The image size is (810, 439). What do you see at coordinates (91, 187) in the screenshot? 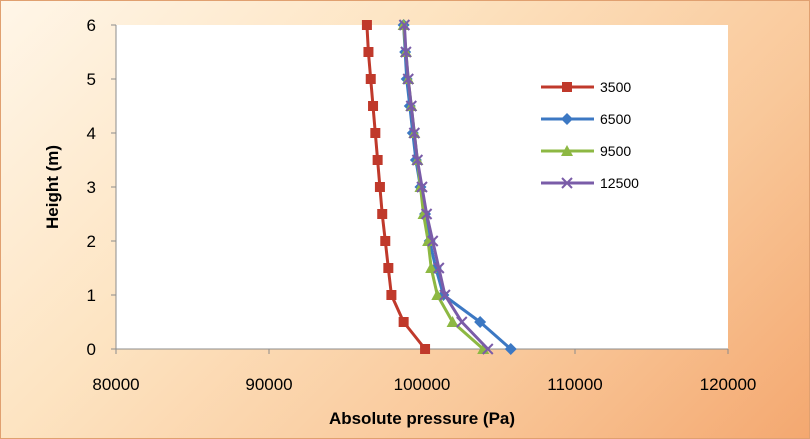
I see `y-tick-label: 3` at bounding box center [91, 187].